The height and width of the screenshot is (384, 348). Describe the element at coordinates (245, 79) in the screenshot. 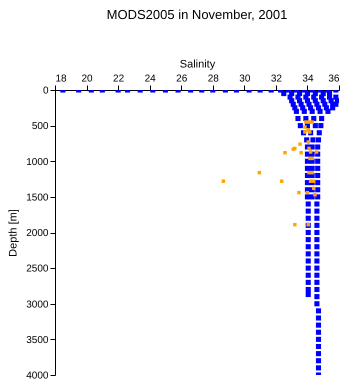

I see `x-tick-label: 30` at that location.